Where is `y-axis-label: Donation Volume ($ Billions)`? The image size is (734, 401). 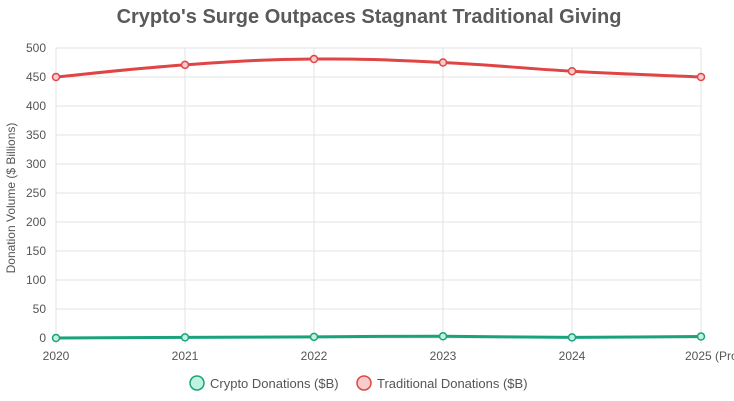
y-axis-label: Donation Volume ($ Billions) is located at coordinates (11, 198).